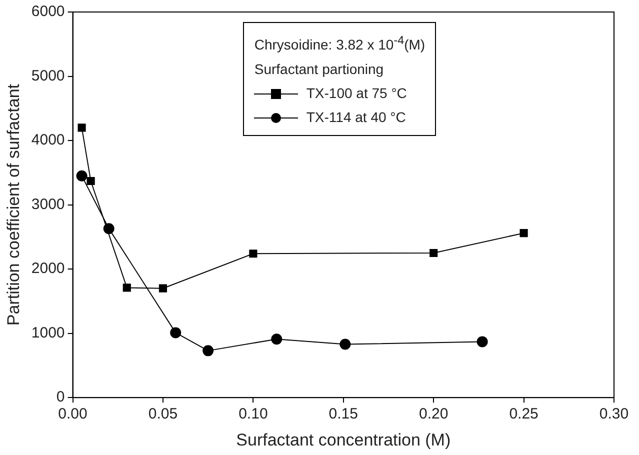 This screenshot has height=455, width=639. I want to click on x-tick-label: 0.15, so click(343, 414).